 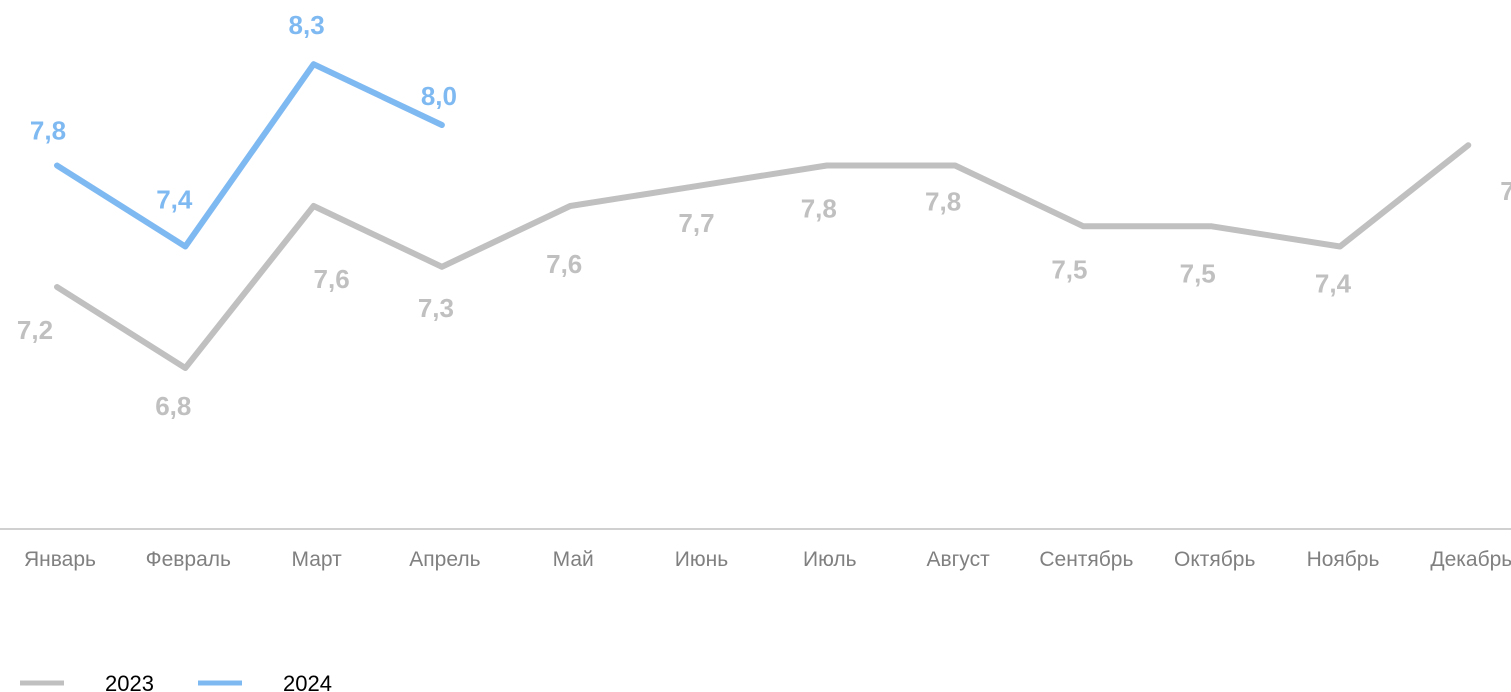 What do you see at coordinates (1470, 559) in the screenshot?
I see `x-tick-label-11: Декабрь` at bounding box center [1470, 559].